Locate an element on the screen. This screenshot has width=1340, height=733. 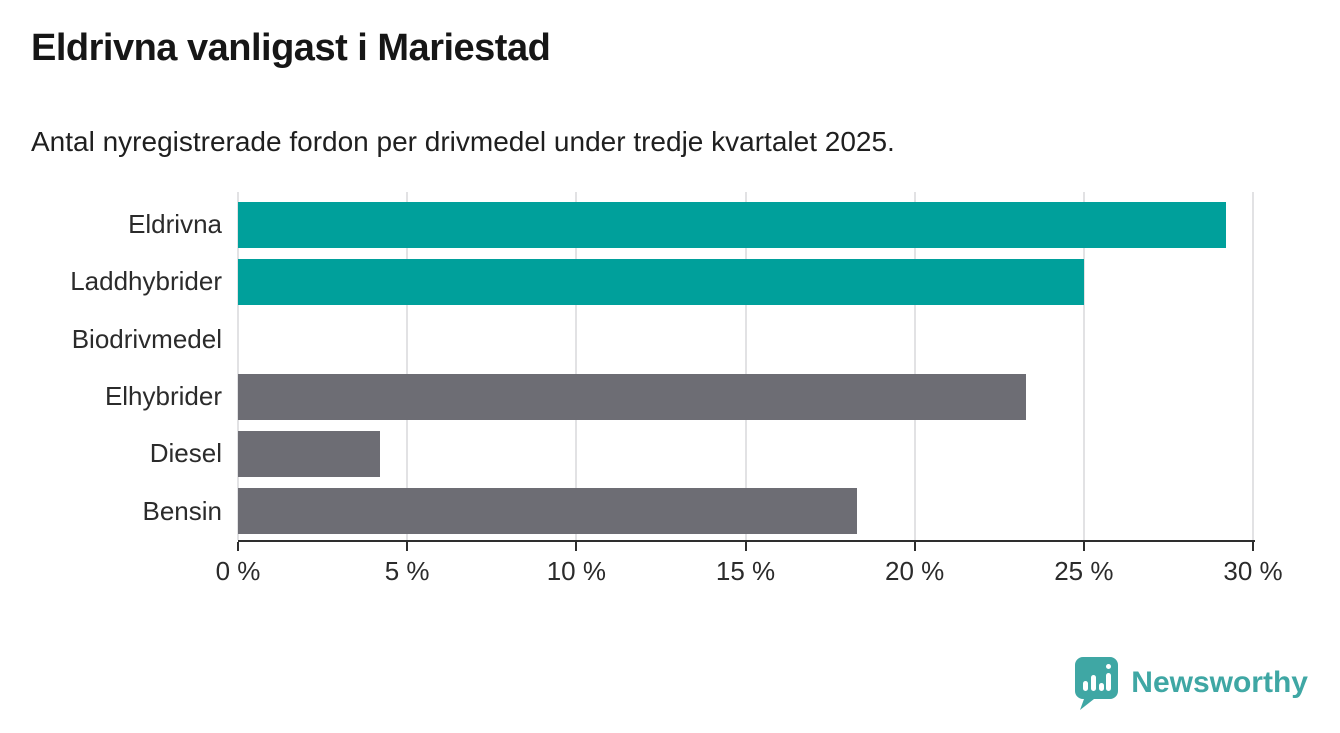
y-axis-label: Diesel is located at coordinates (185, 453).